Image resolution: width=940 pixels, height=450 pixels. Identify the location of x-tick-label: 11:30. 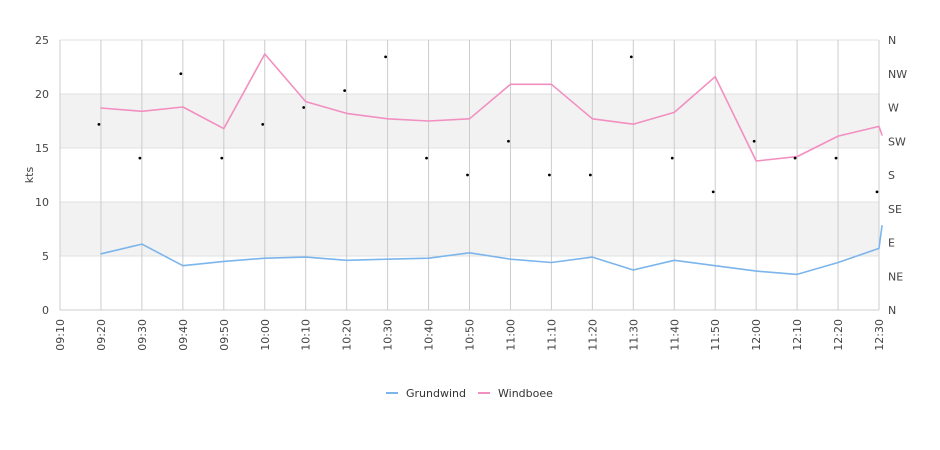
(633, 335).